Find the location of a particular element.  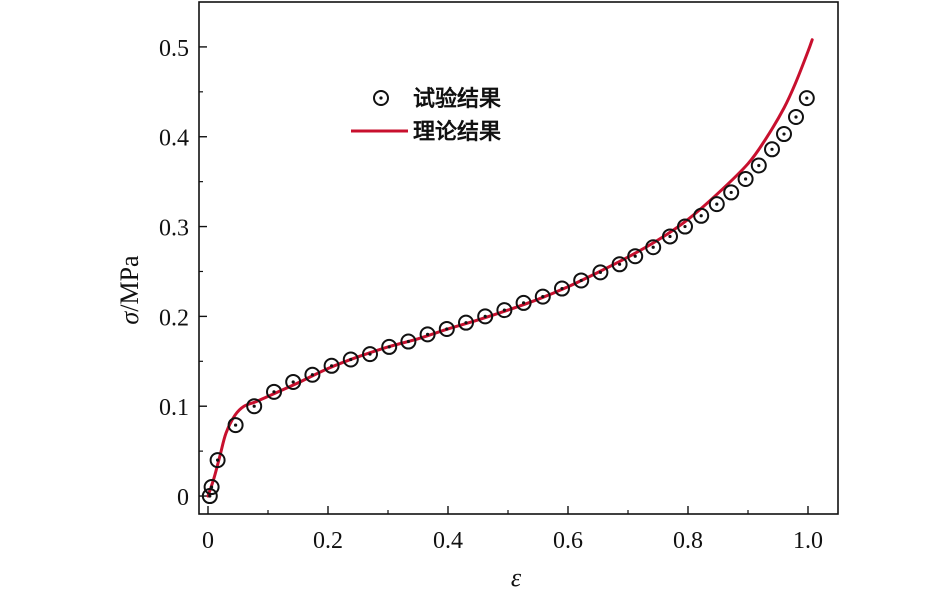

x-axis-ticks: 0 0.2 0.4 0.6 0.8 1.0 is located at coordinates (512, 530).